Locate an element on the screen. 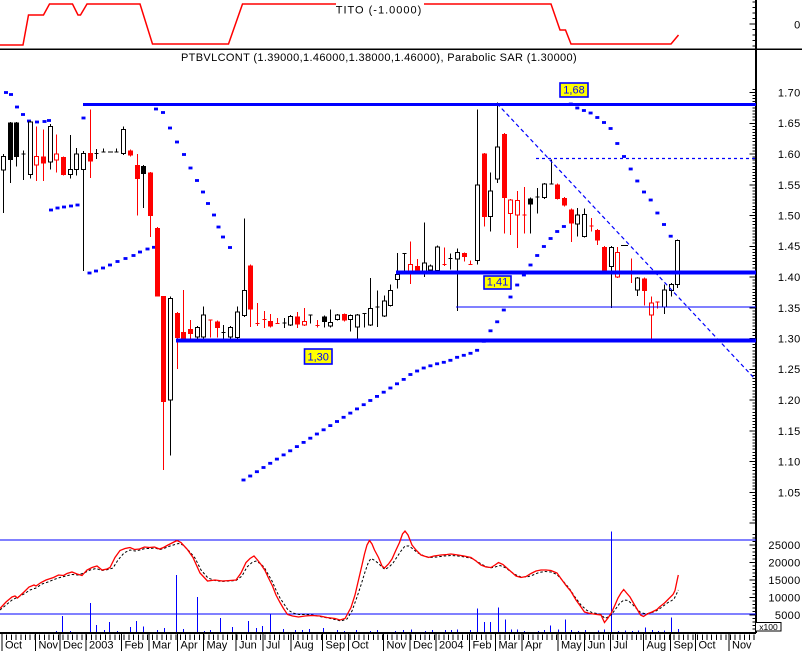  svg-text: 1.15 is located at coordinates (789, 432).